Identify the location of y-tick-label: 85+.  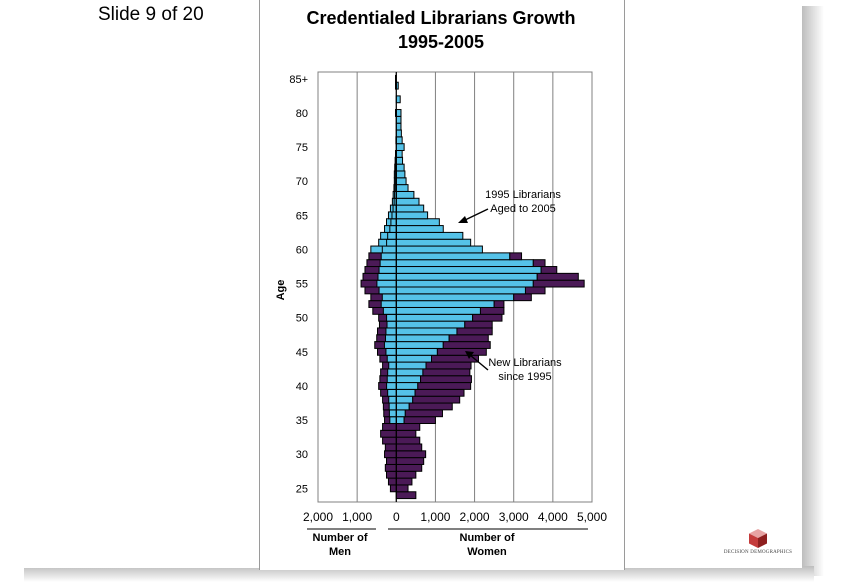
(298, 80).